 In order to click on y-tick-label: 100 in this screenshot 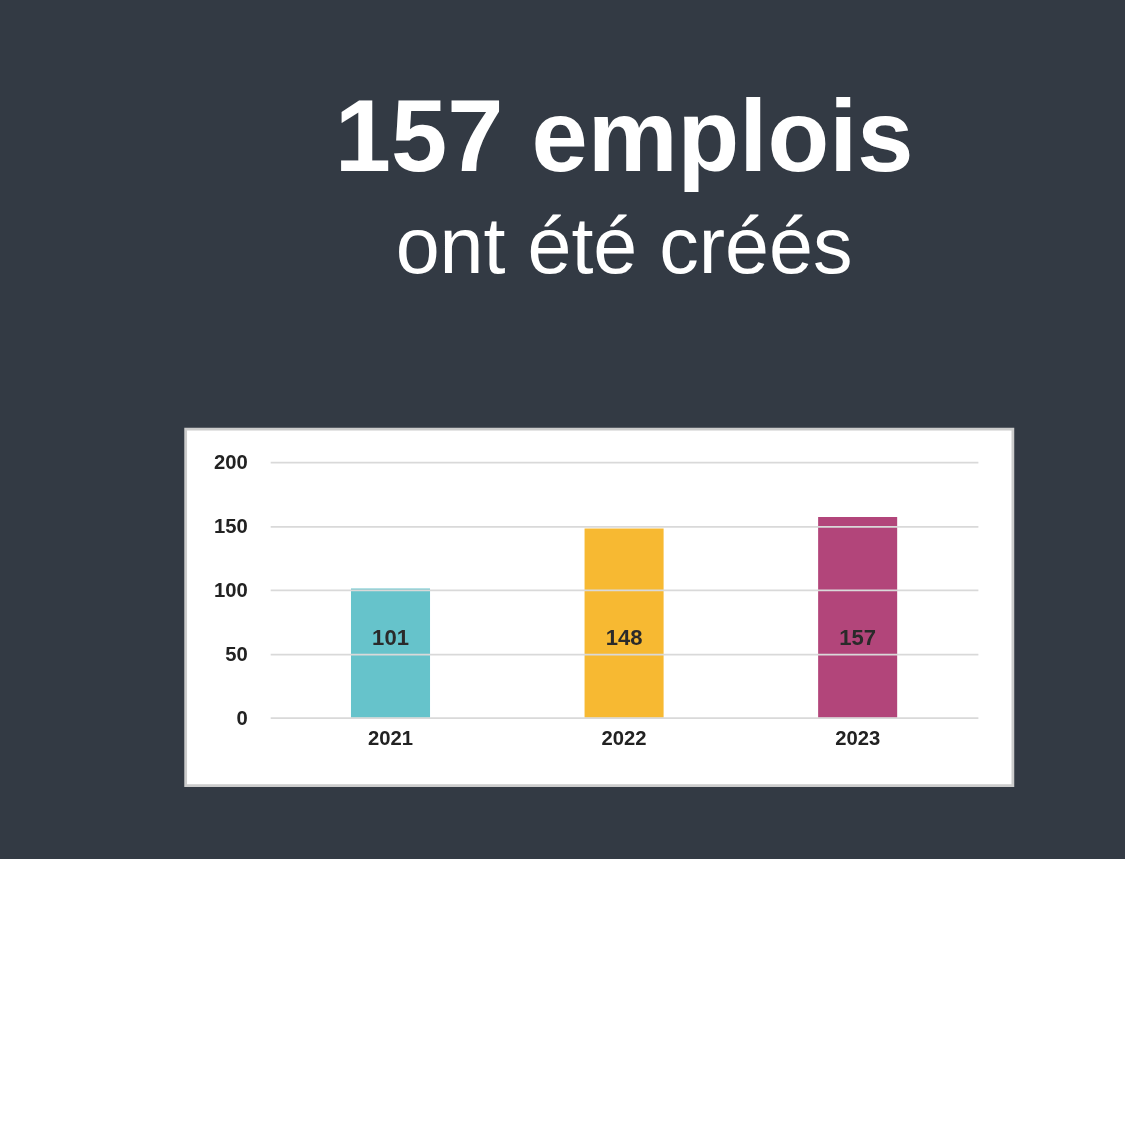, I will do `click(230, 589)`.